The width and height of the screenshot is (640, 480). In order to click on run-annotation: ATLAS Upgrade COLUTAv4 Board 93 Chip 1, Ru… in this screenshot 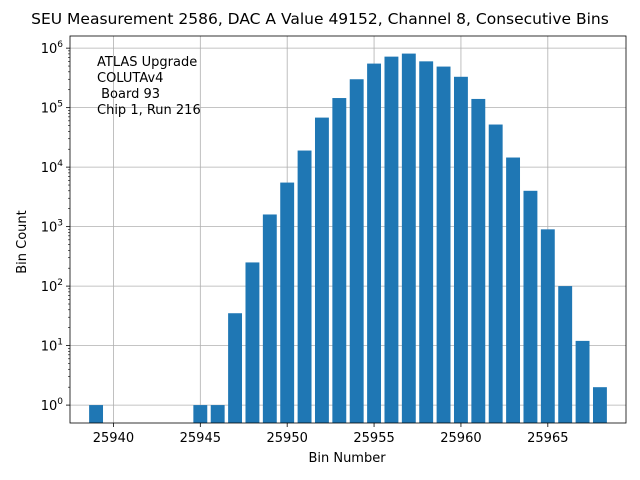, I will do `click(149, 86)`.